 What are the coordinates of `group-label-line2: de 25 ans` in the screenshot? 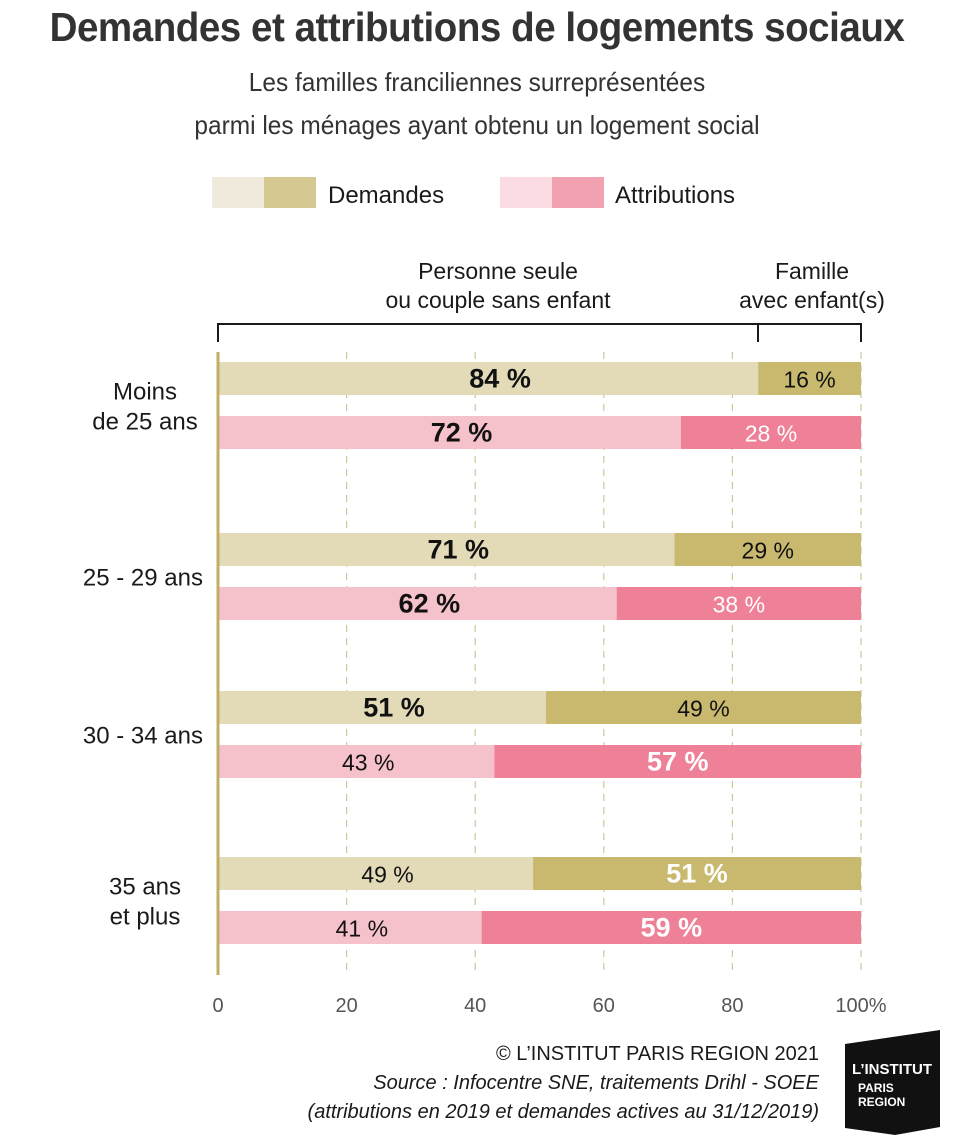 It's located at (144, 422).